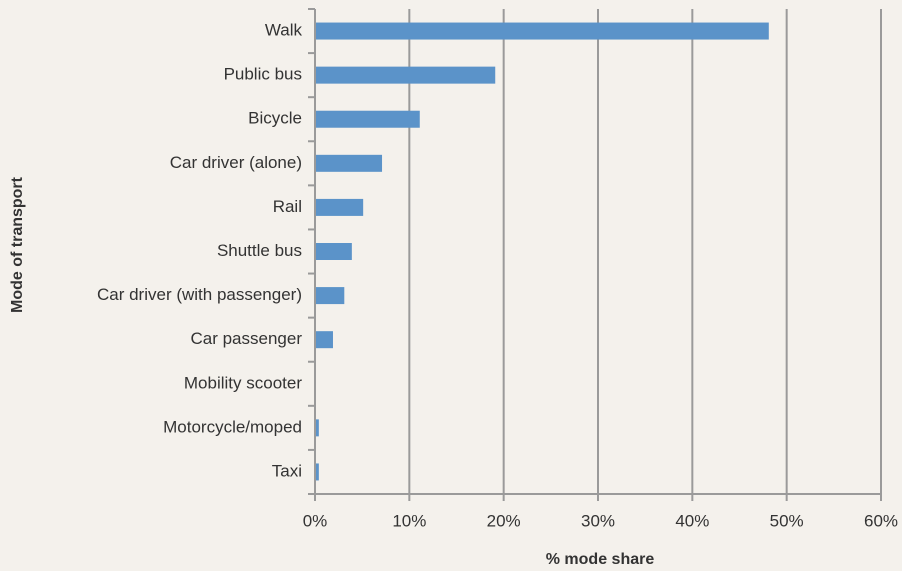 The width and height of the screenshot is (902, 571). I want to click on x-tick-label: 10%, so click(409, 520).